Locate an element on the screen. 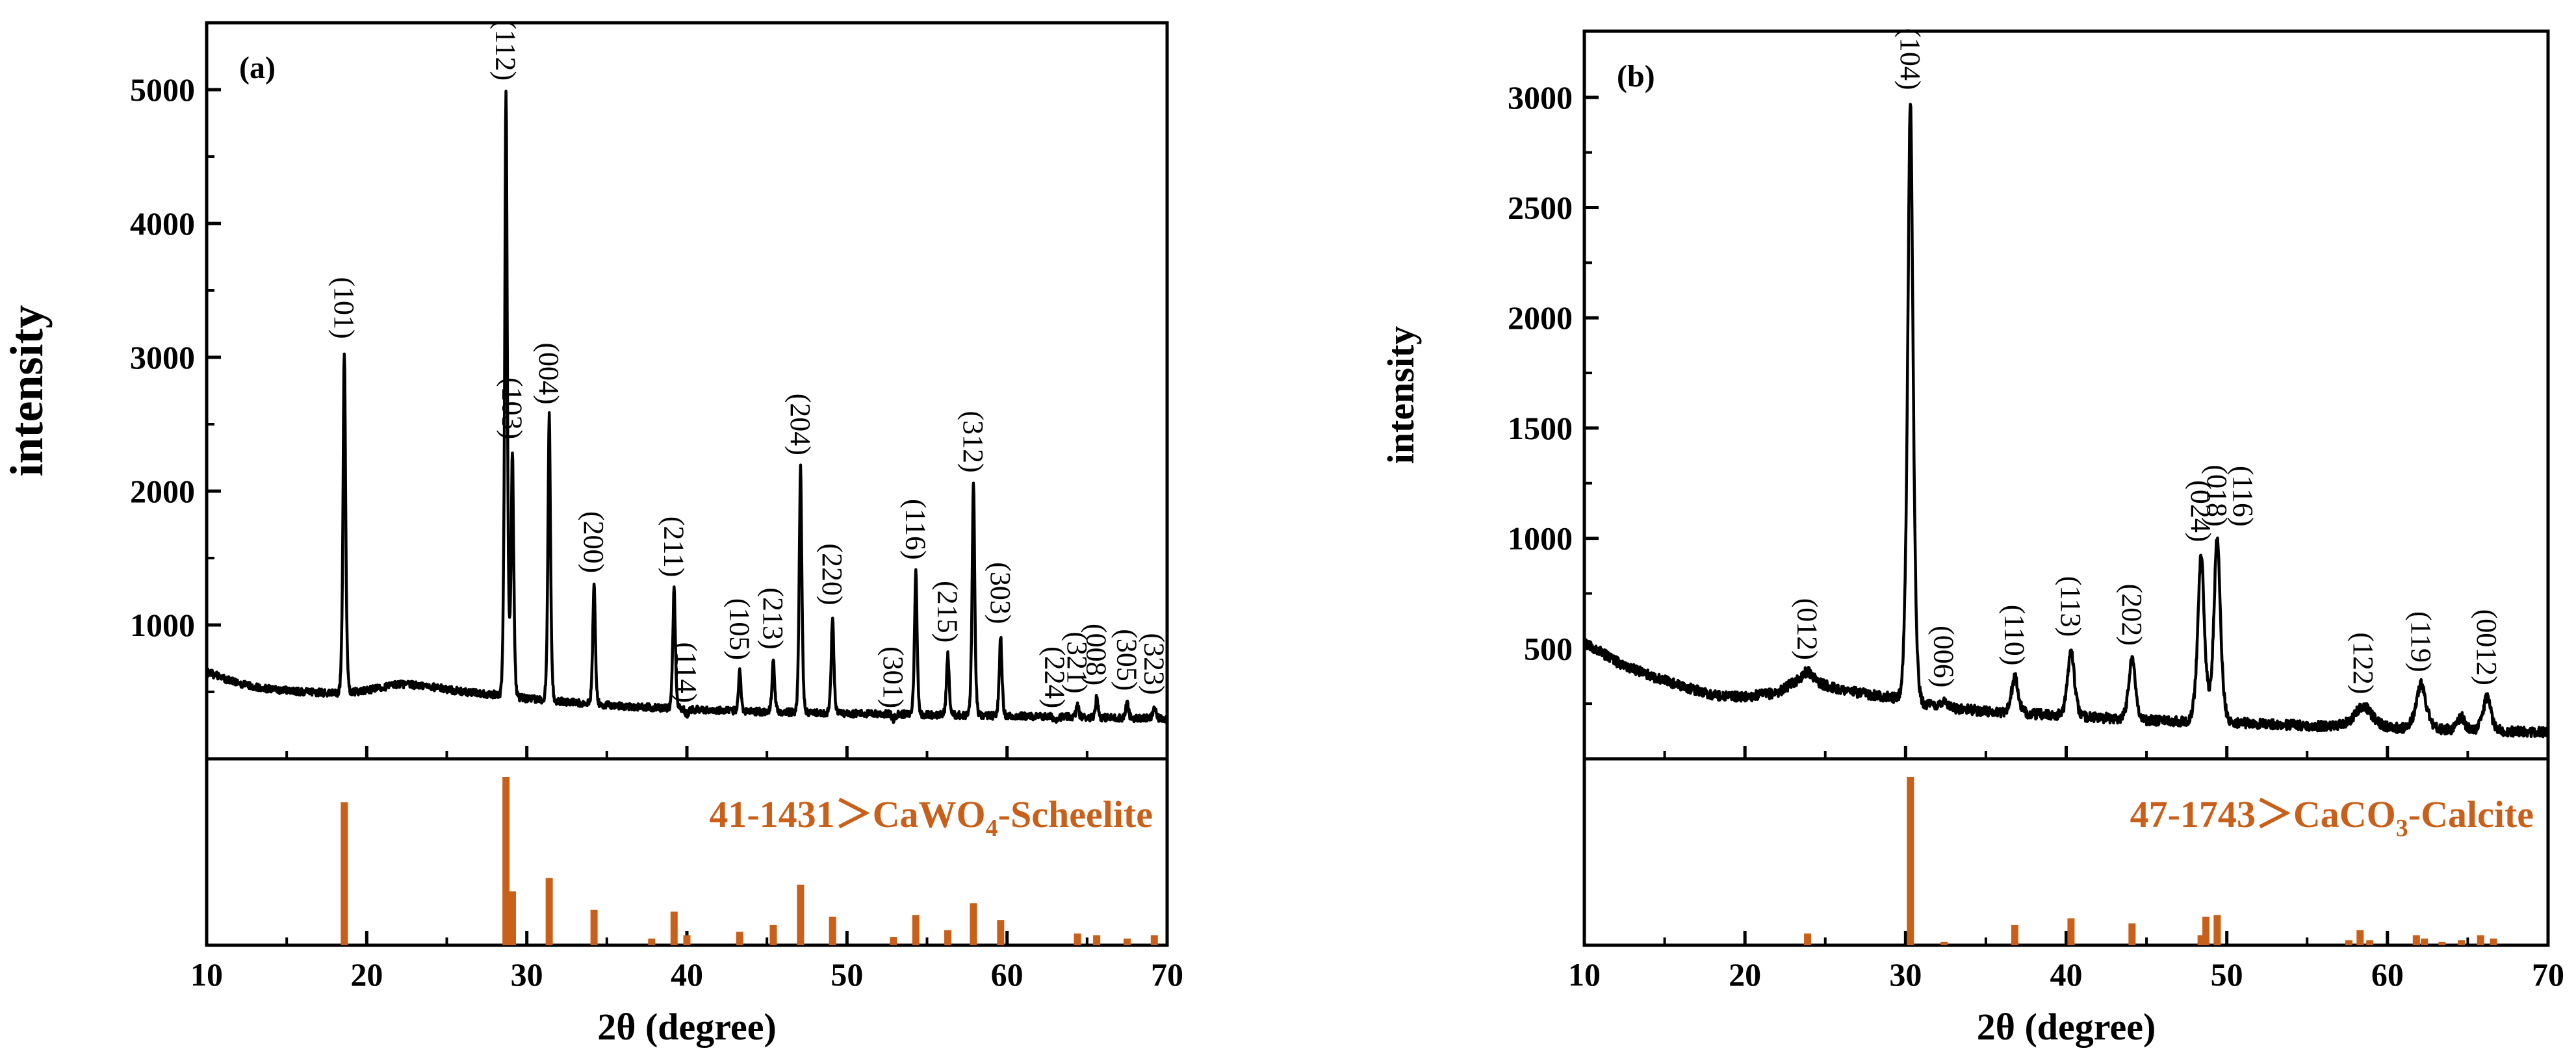 This screenshot has height=1057, width=2576. peak-label: (323) is located at coordinates (1154, 663).